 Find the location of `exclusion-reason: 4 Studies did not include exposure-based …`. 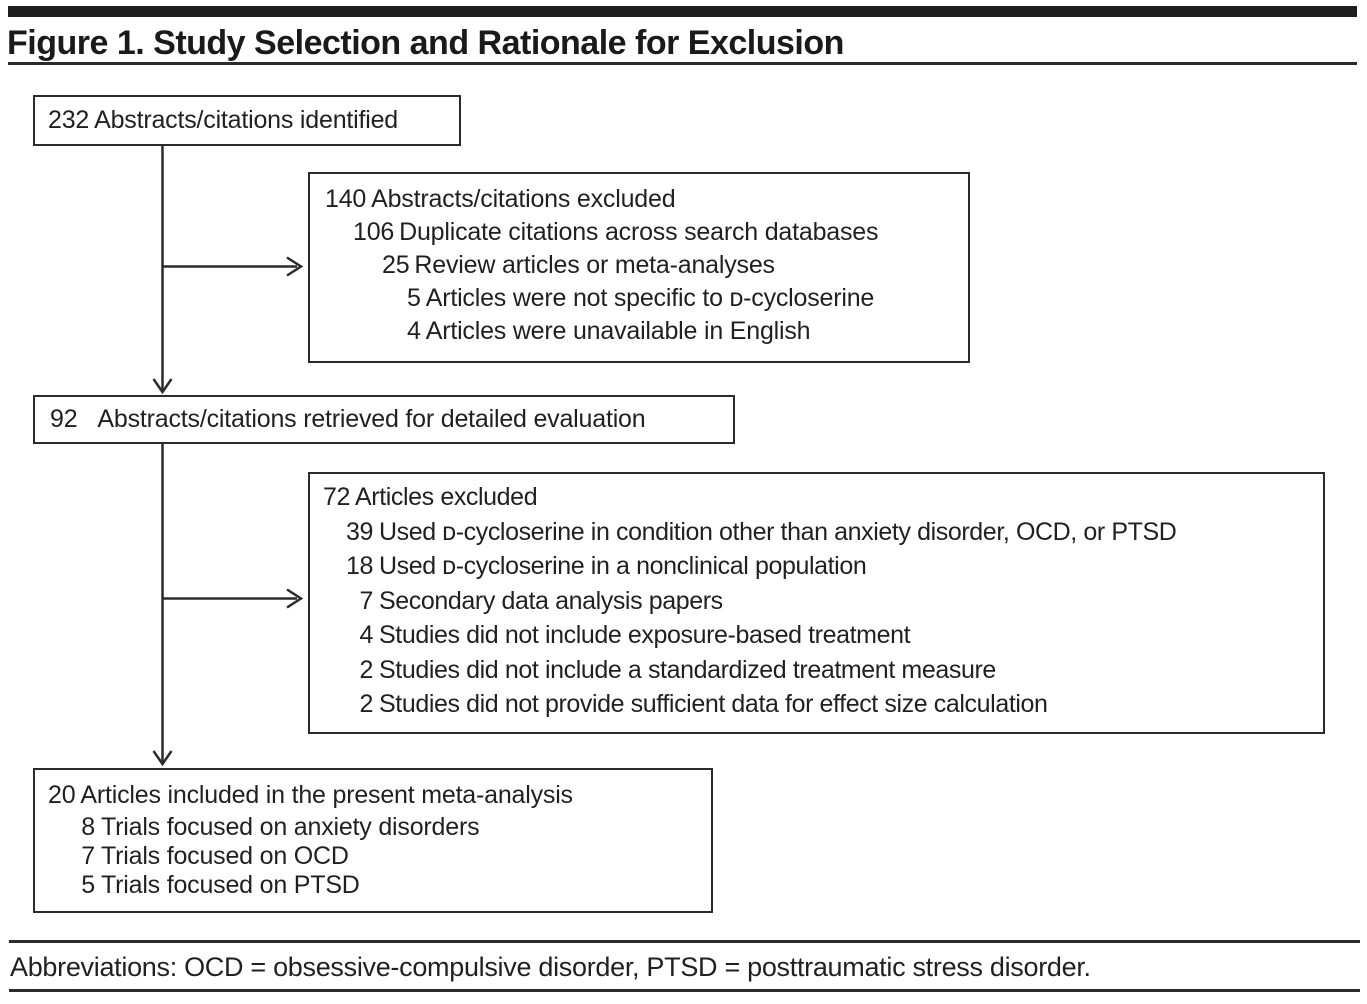

exclusion-reason: 4 Studies did not include exposure-based … is located at coordinates (635, 635).